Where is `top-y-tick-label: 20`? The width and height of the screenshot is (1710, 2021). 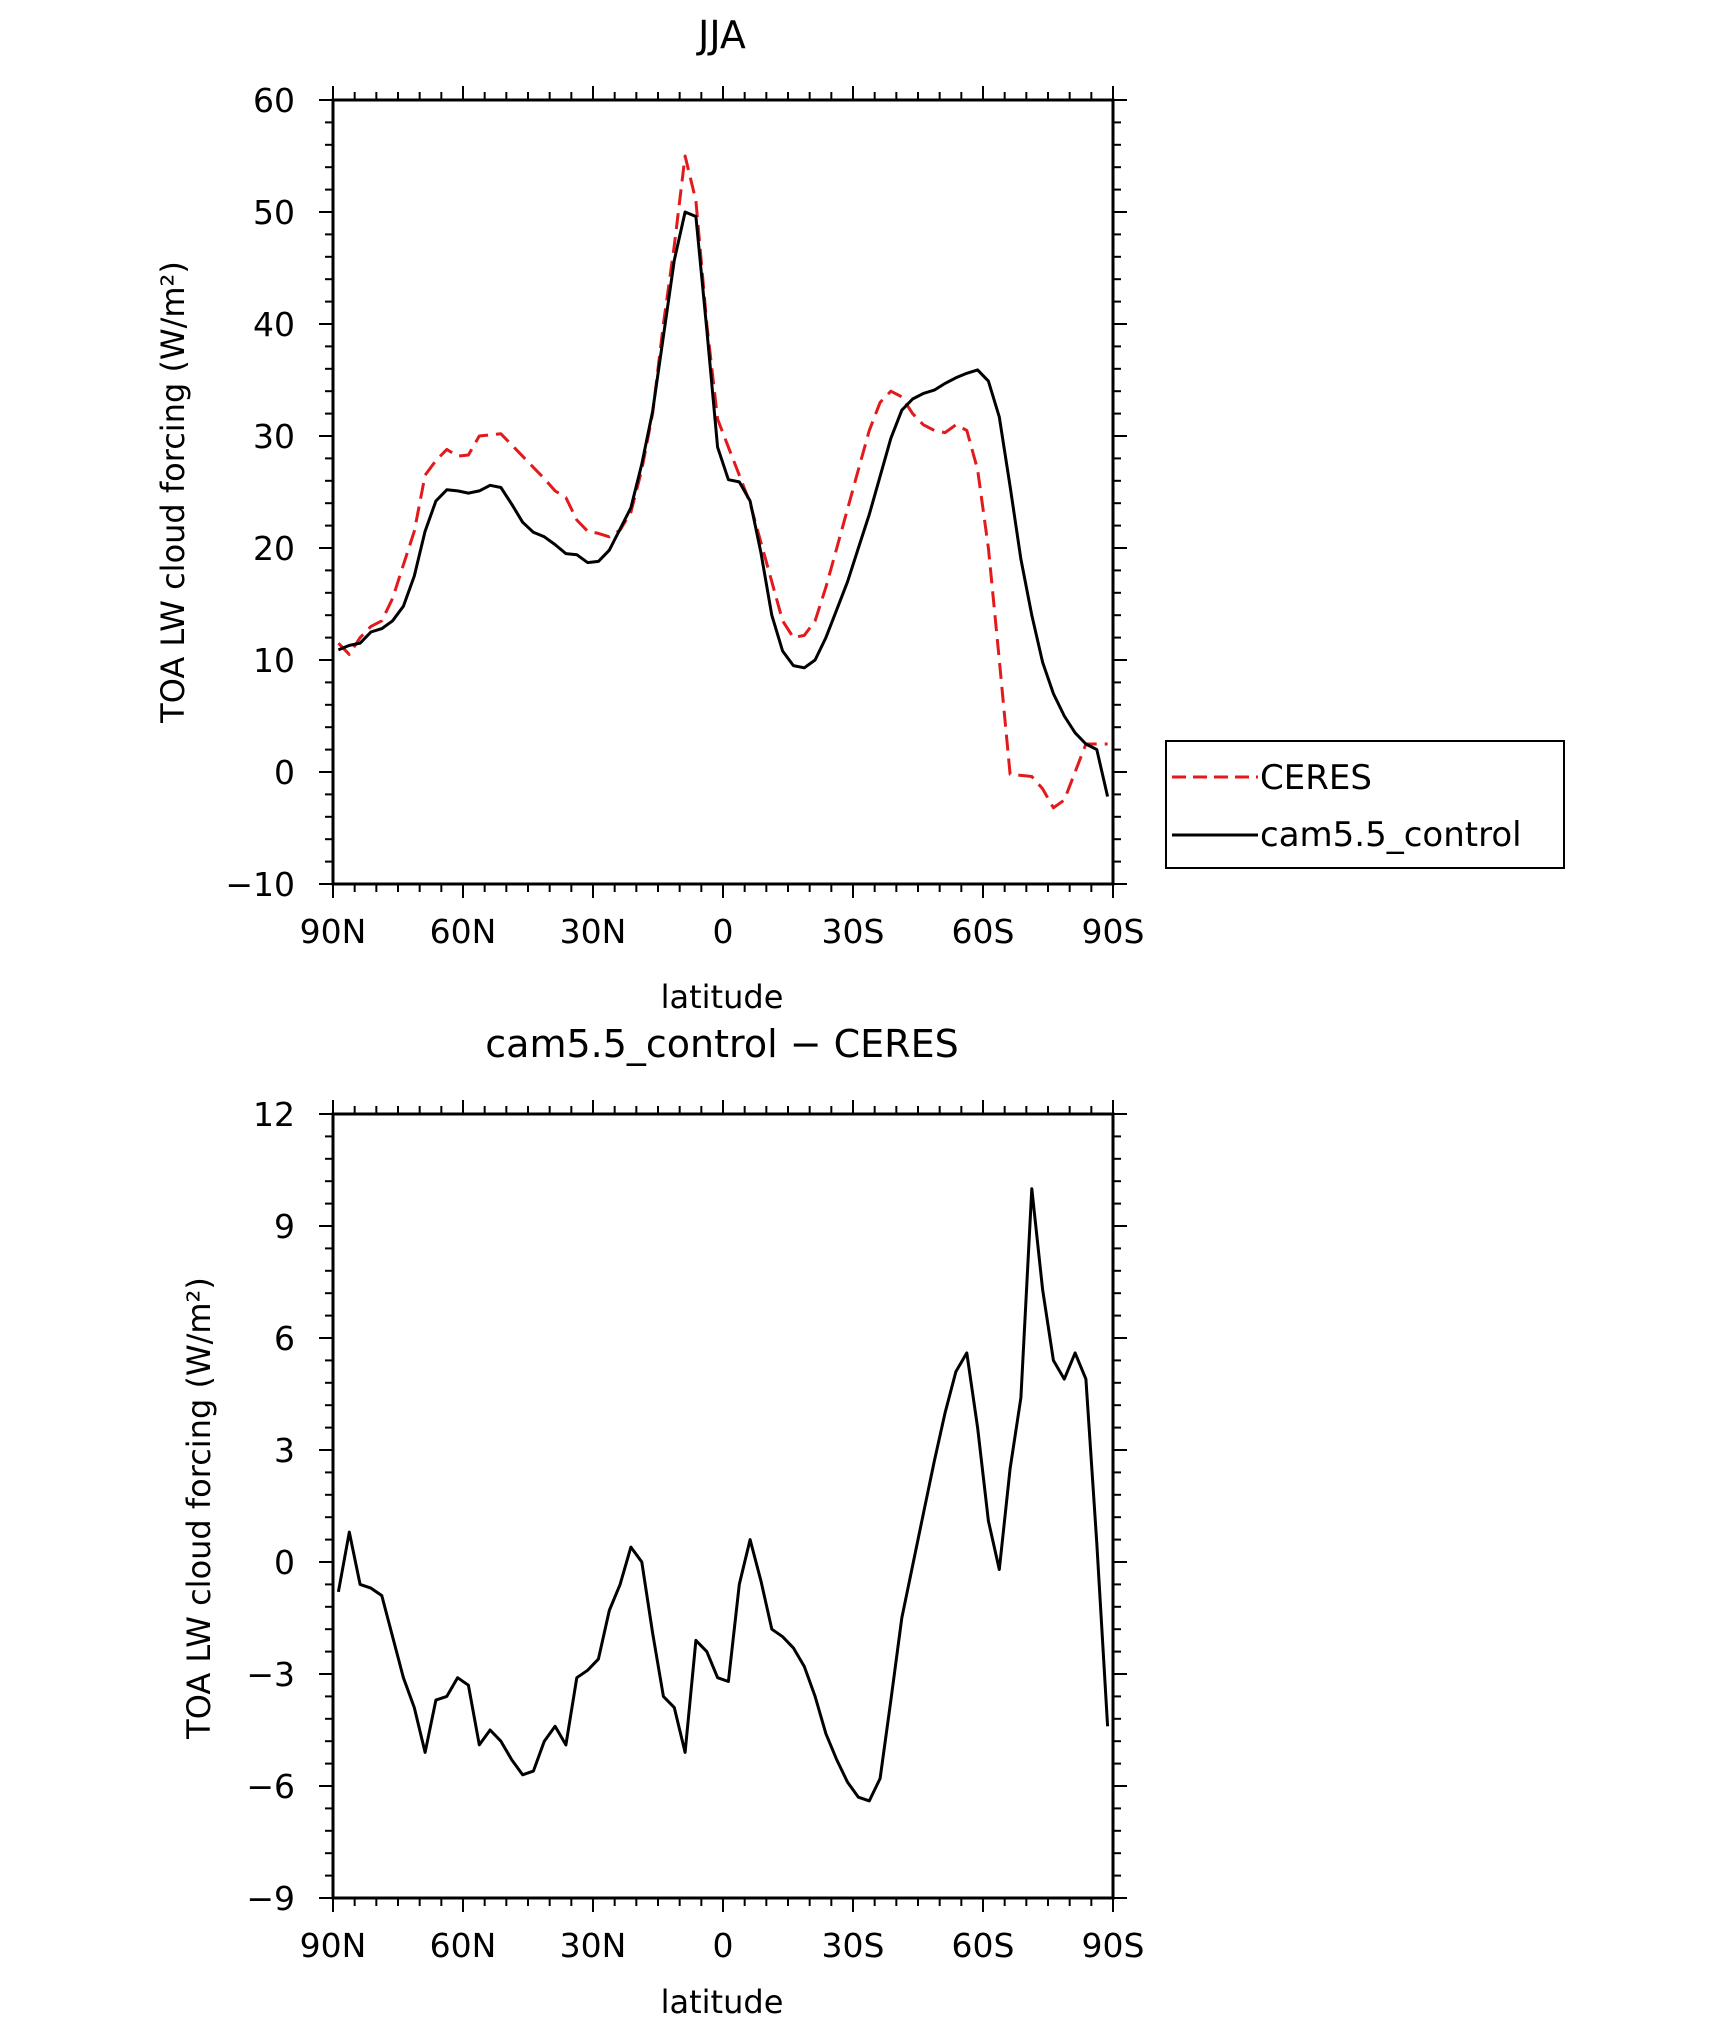 top-y-tick-label: 20 is located at coordinates (274, 548).